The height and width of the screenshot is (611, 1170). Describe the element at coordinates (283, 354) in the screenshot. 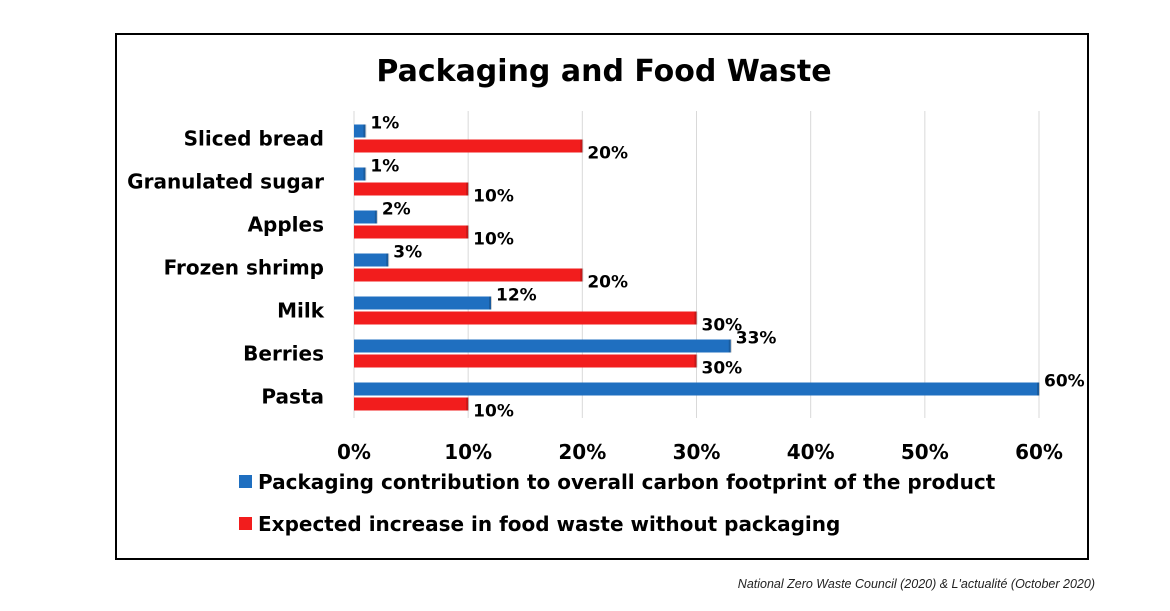

I see `category-label: Berries` at that location.